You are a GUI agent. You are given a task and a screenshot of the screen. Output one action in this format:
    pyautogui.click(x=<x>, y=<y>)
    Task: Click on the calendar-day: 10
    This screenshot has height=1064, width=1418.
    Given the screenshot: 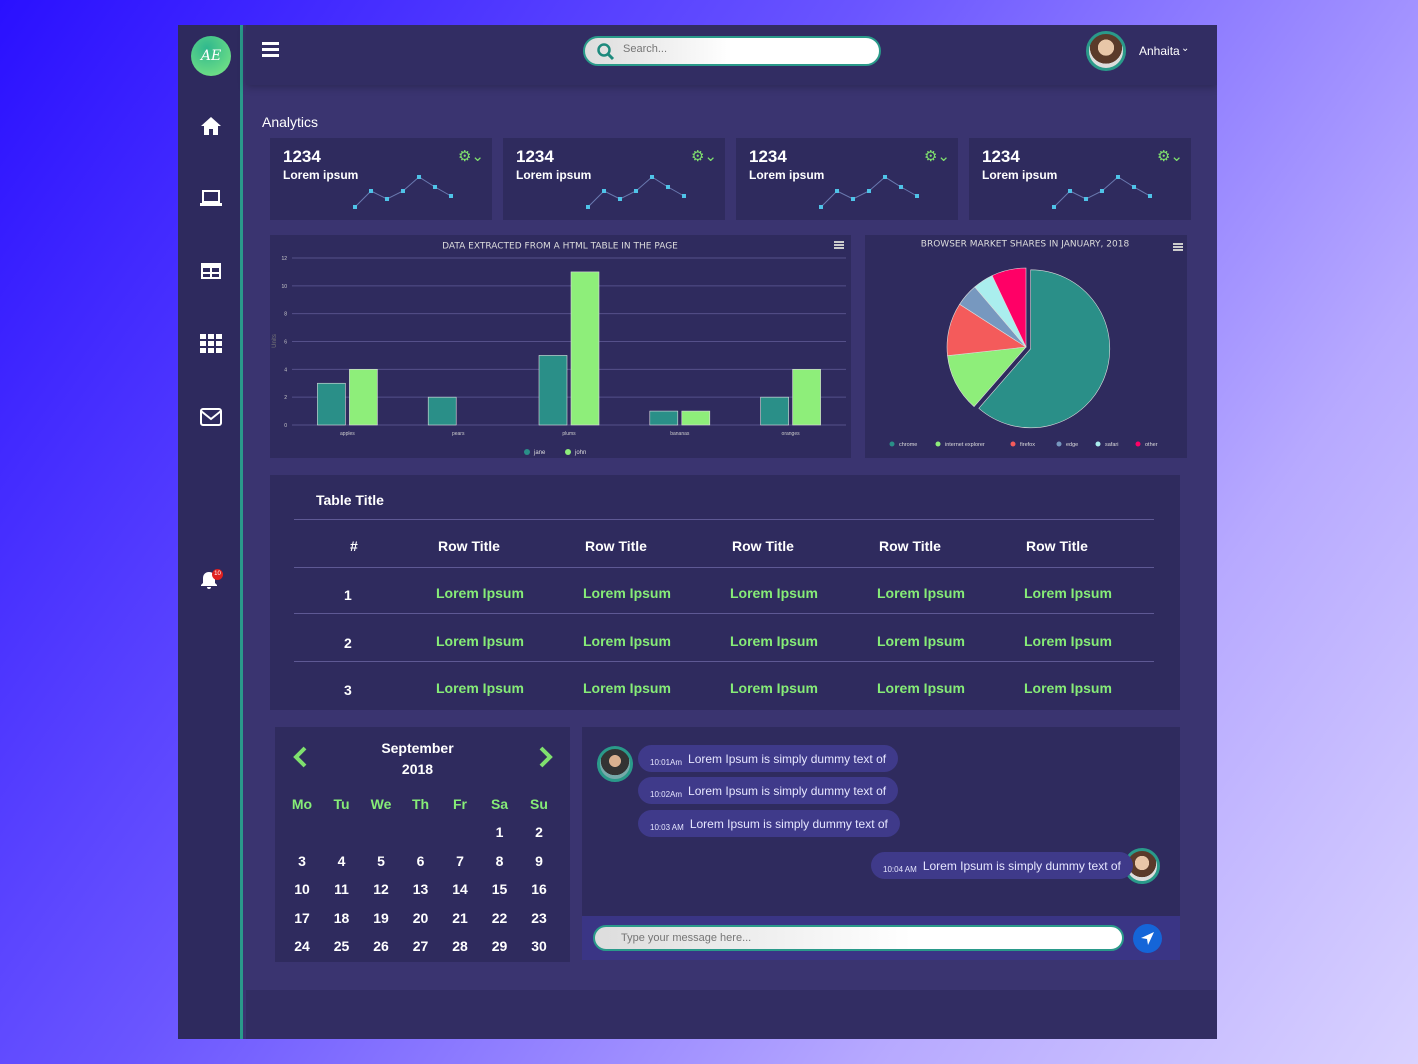 What is the action you would take?
    pyautogui.click(x=302, y=889)
    